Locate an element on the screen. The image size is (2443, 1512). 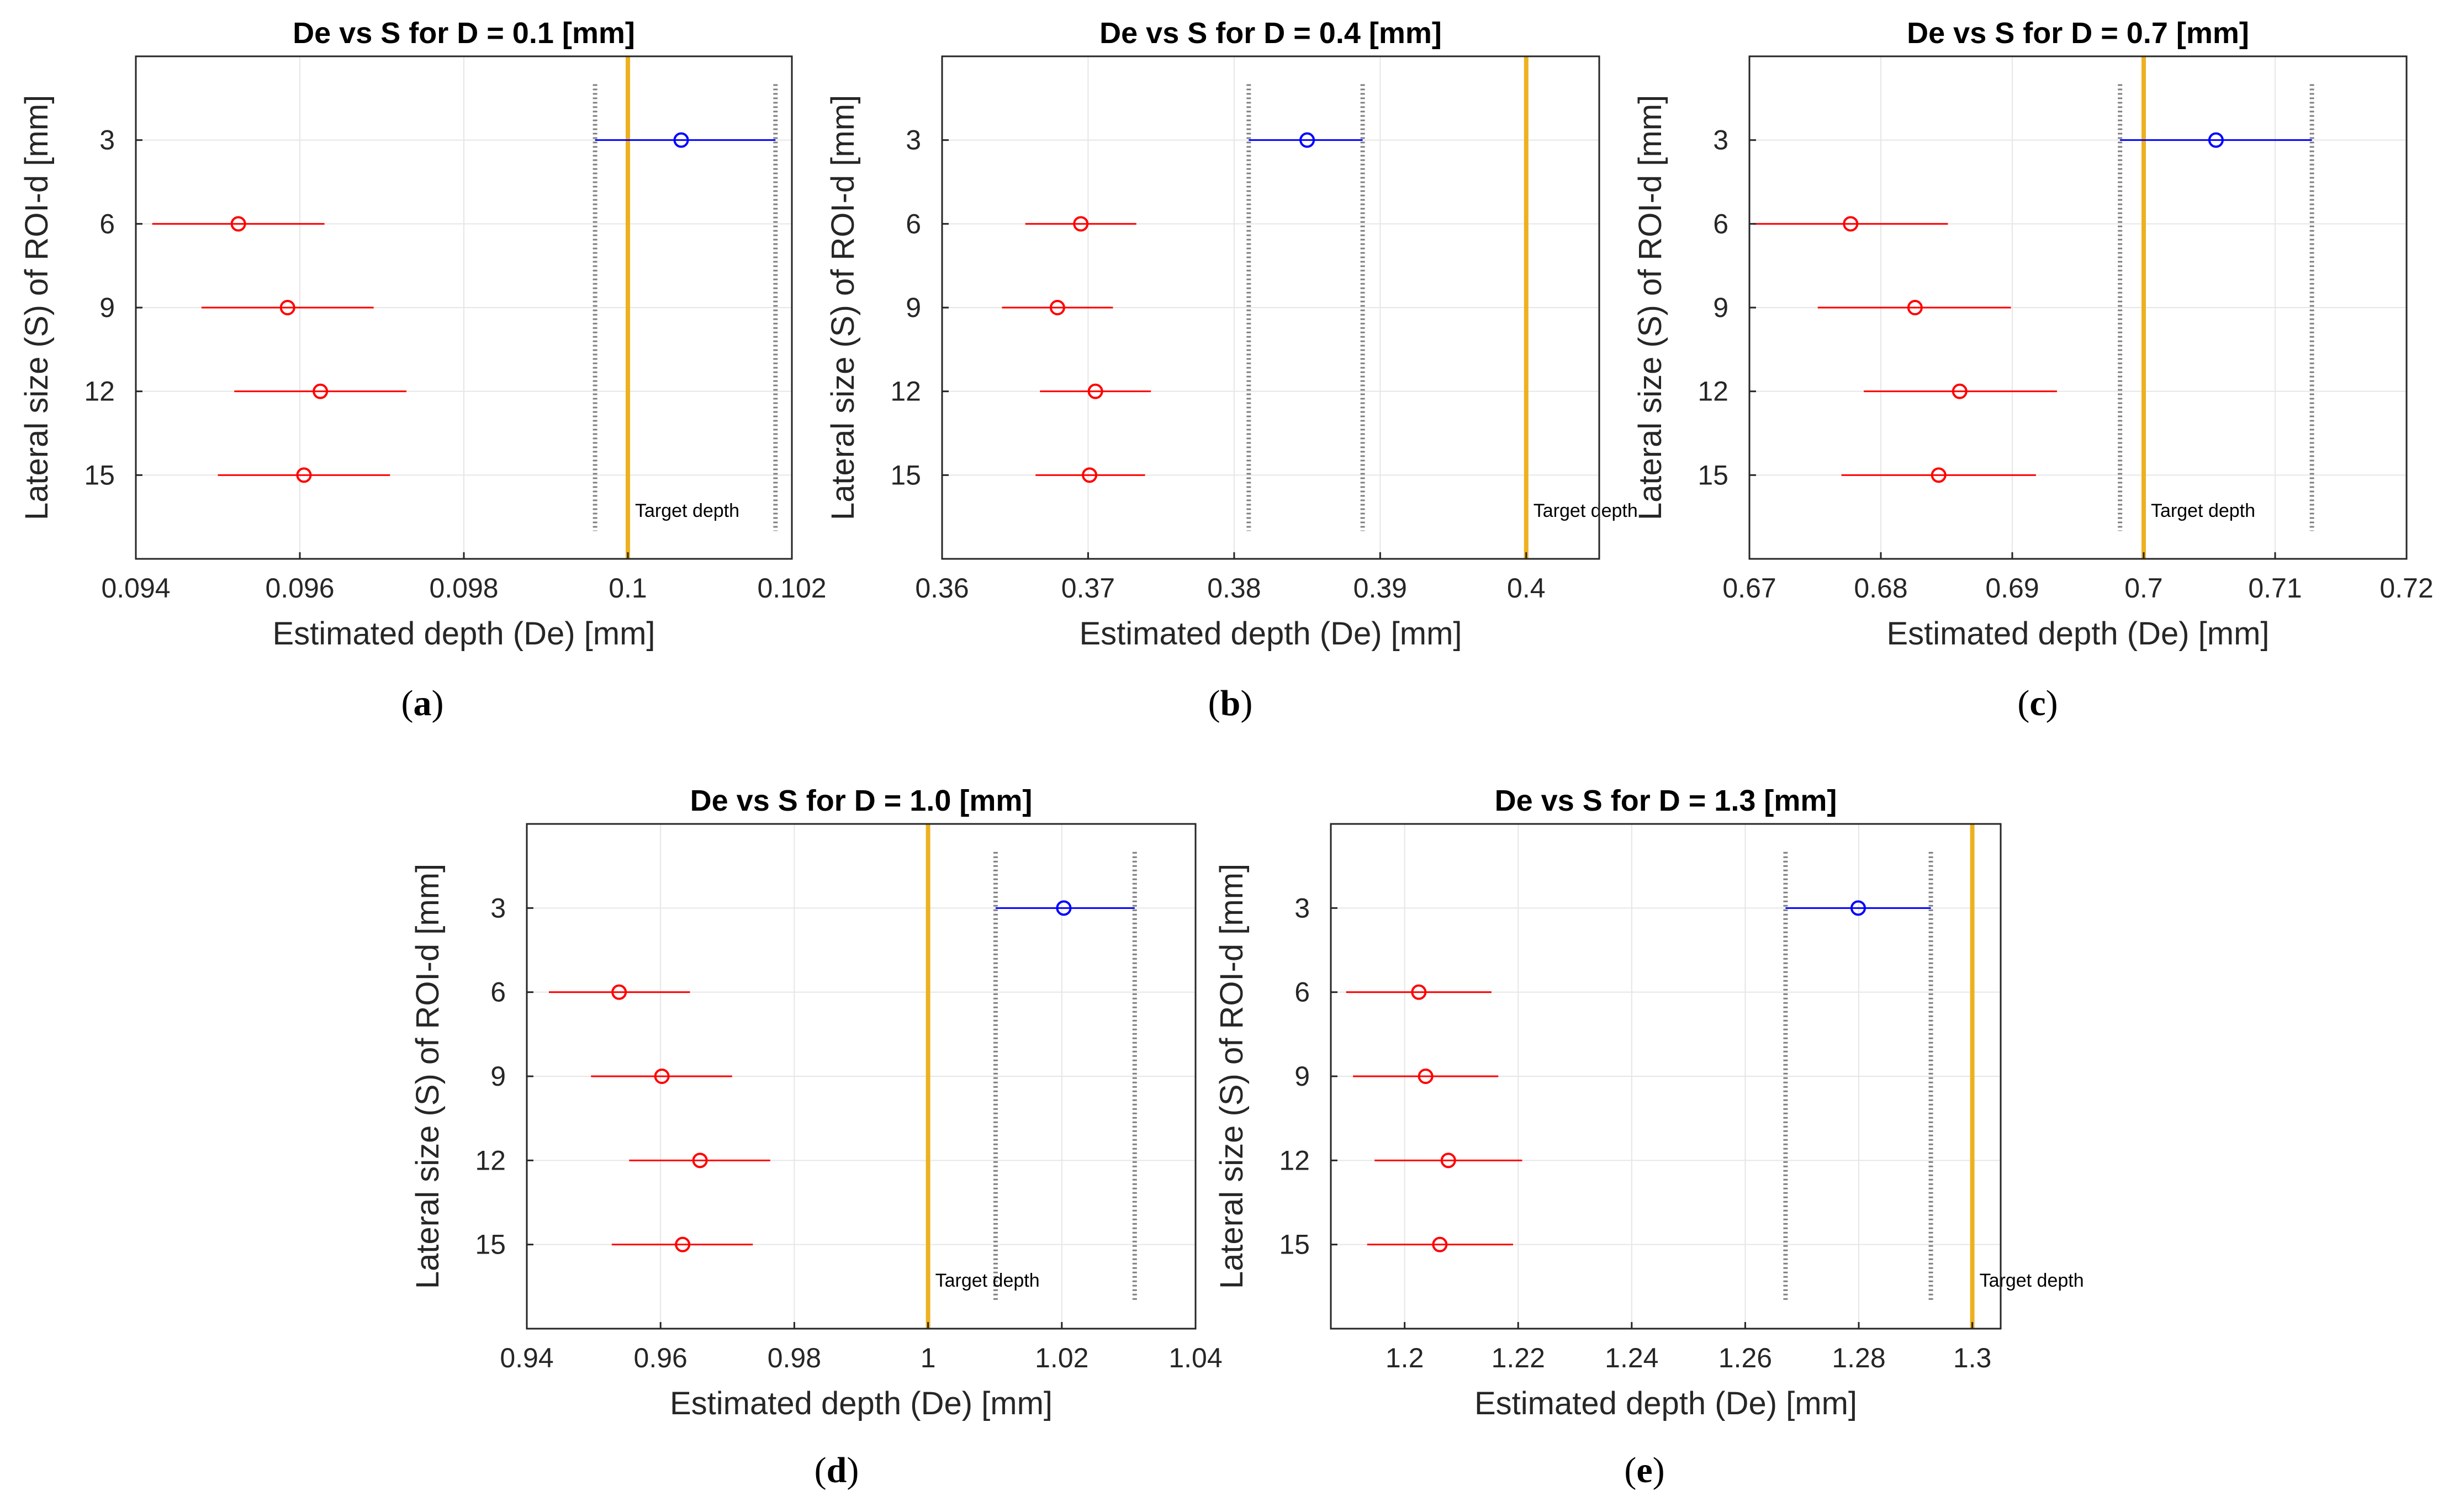
x-tick-label: 1.02 is located at coordinates (1061, 1357).